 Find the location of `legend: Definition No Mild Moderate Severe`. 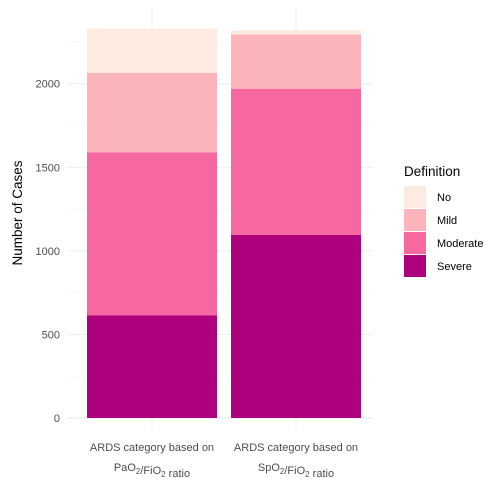

legend: Definition No Mild Moderate Severe is located at coordinates (443, 220).